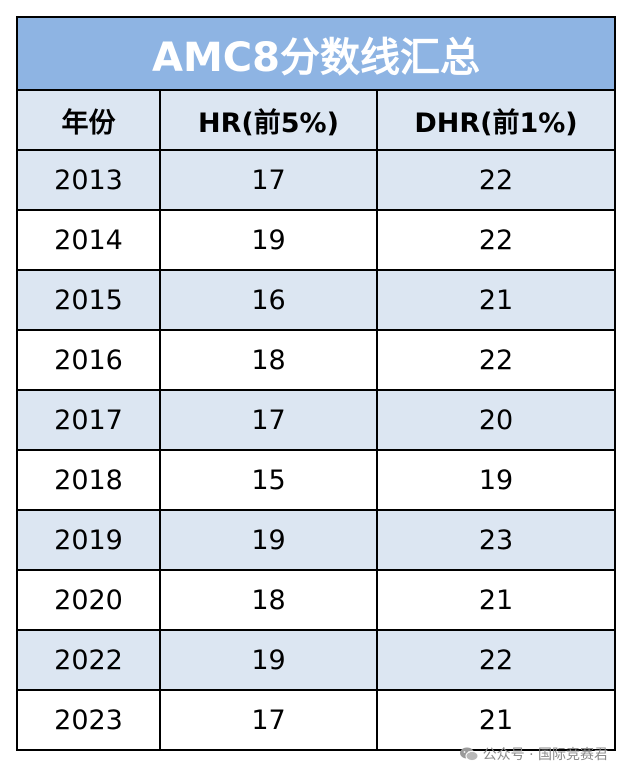 The image size is (630, 768). I want to click on header-row: 年份 HR(前5%) DHR(前1%), so click(316, 120).